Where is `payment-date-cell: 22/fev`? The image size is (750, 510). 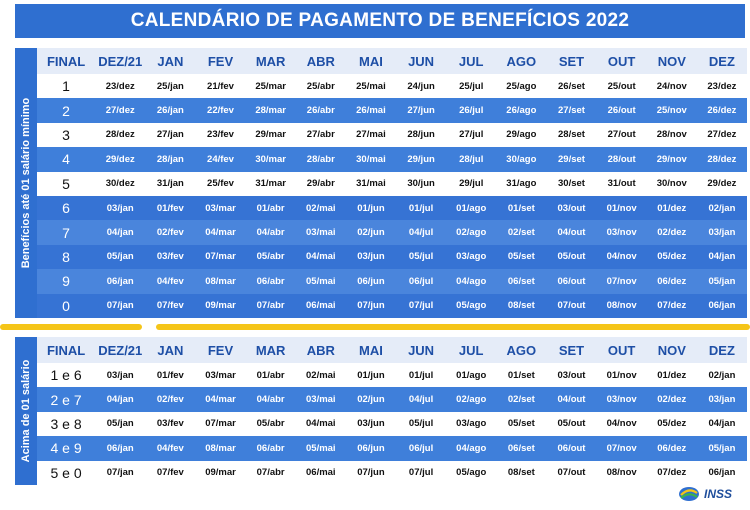 payment-date-cell: 22/fev is located at coordinates (220, 111).